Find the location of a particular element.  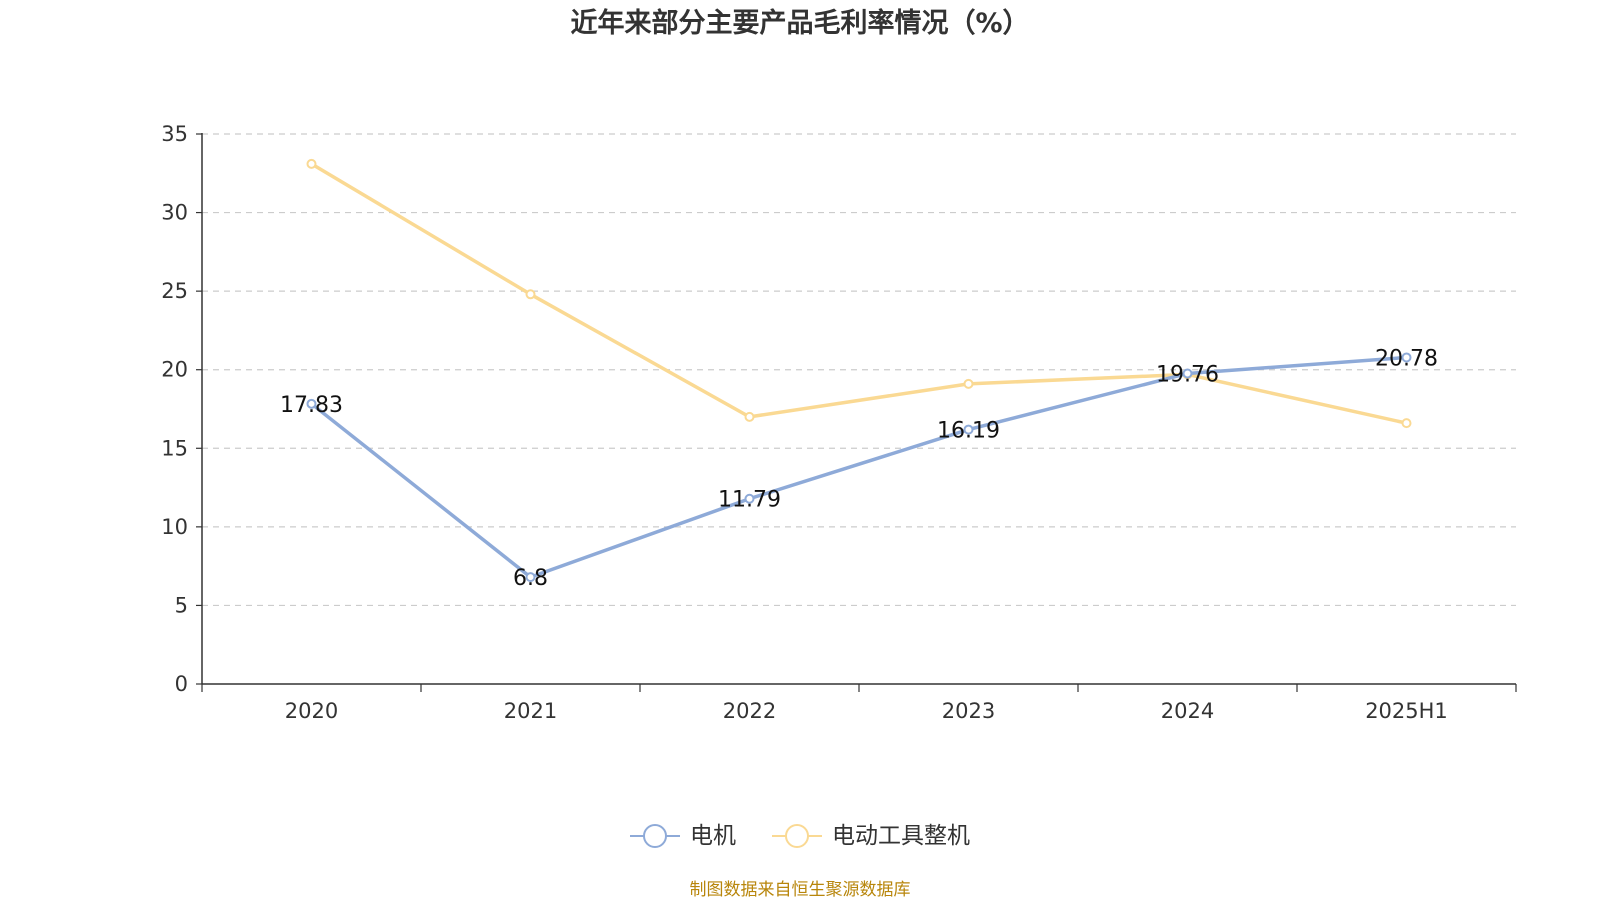

y-tick-label: 25 is located at coordinates (174, 291).